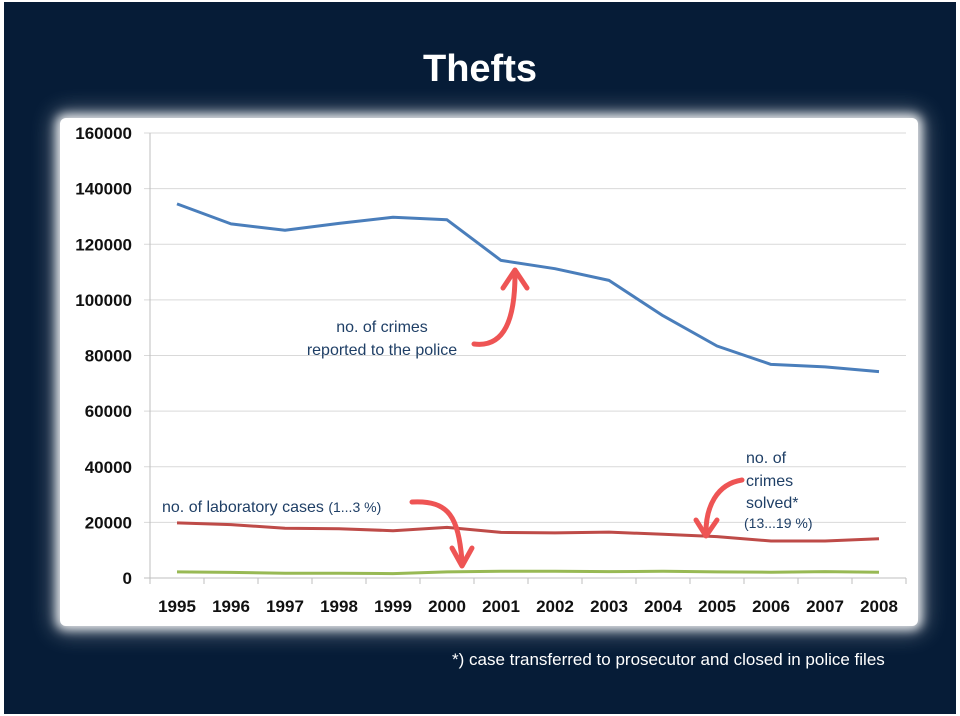 This screenshot has width=960, height=716. Describe the element at coordinates (127, 578) in the screenshot. I see `y-tick-label: 0` at that location.